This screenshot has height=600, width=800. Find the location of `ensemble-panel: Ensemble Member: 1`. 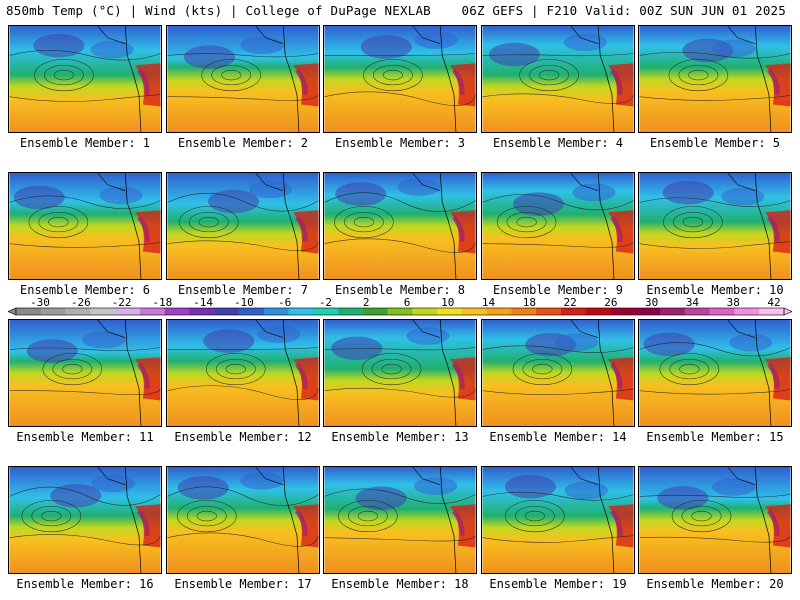

ensemble-panel: Ensemble Member: 1 is located at coordinates (85, 87).